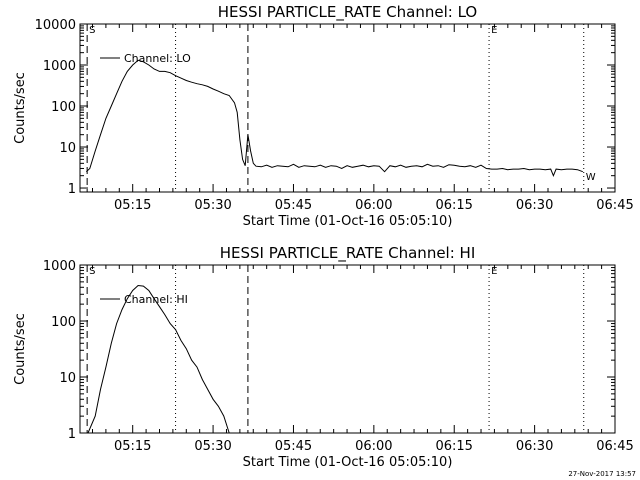 The image size is (640, 480). What do you see at coordinates (59, 266) in the screenshot?
I see `panel2-y-tick-label: 1000` at bounding box center [59, 266].